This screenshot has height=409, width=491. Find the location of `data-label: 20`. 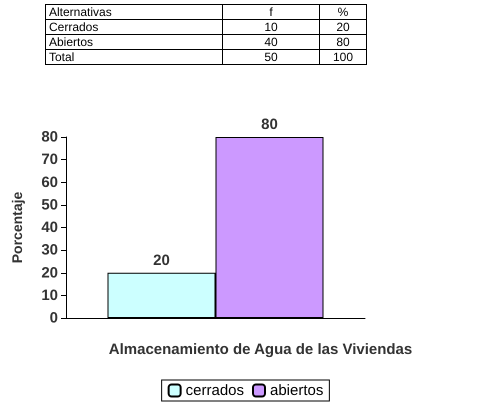

data-label: 20 is located at coordinates (161, 260).